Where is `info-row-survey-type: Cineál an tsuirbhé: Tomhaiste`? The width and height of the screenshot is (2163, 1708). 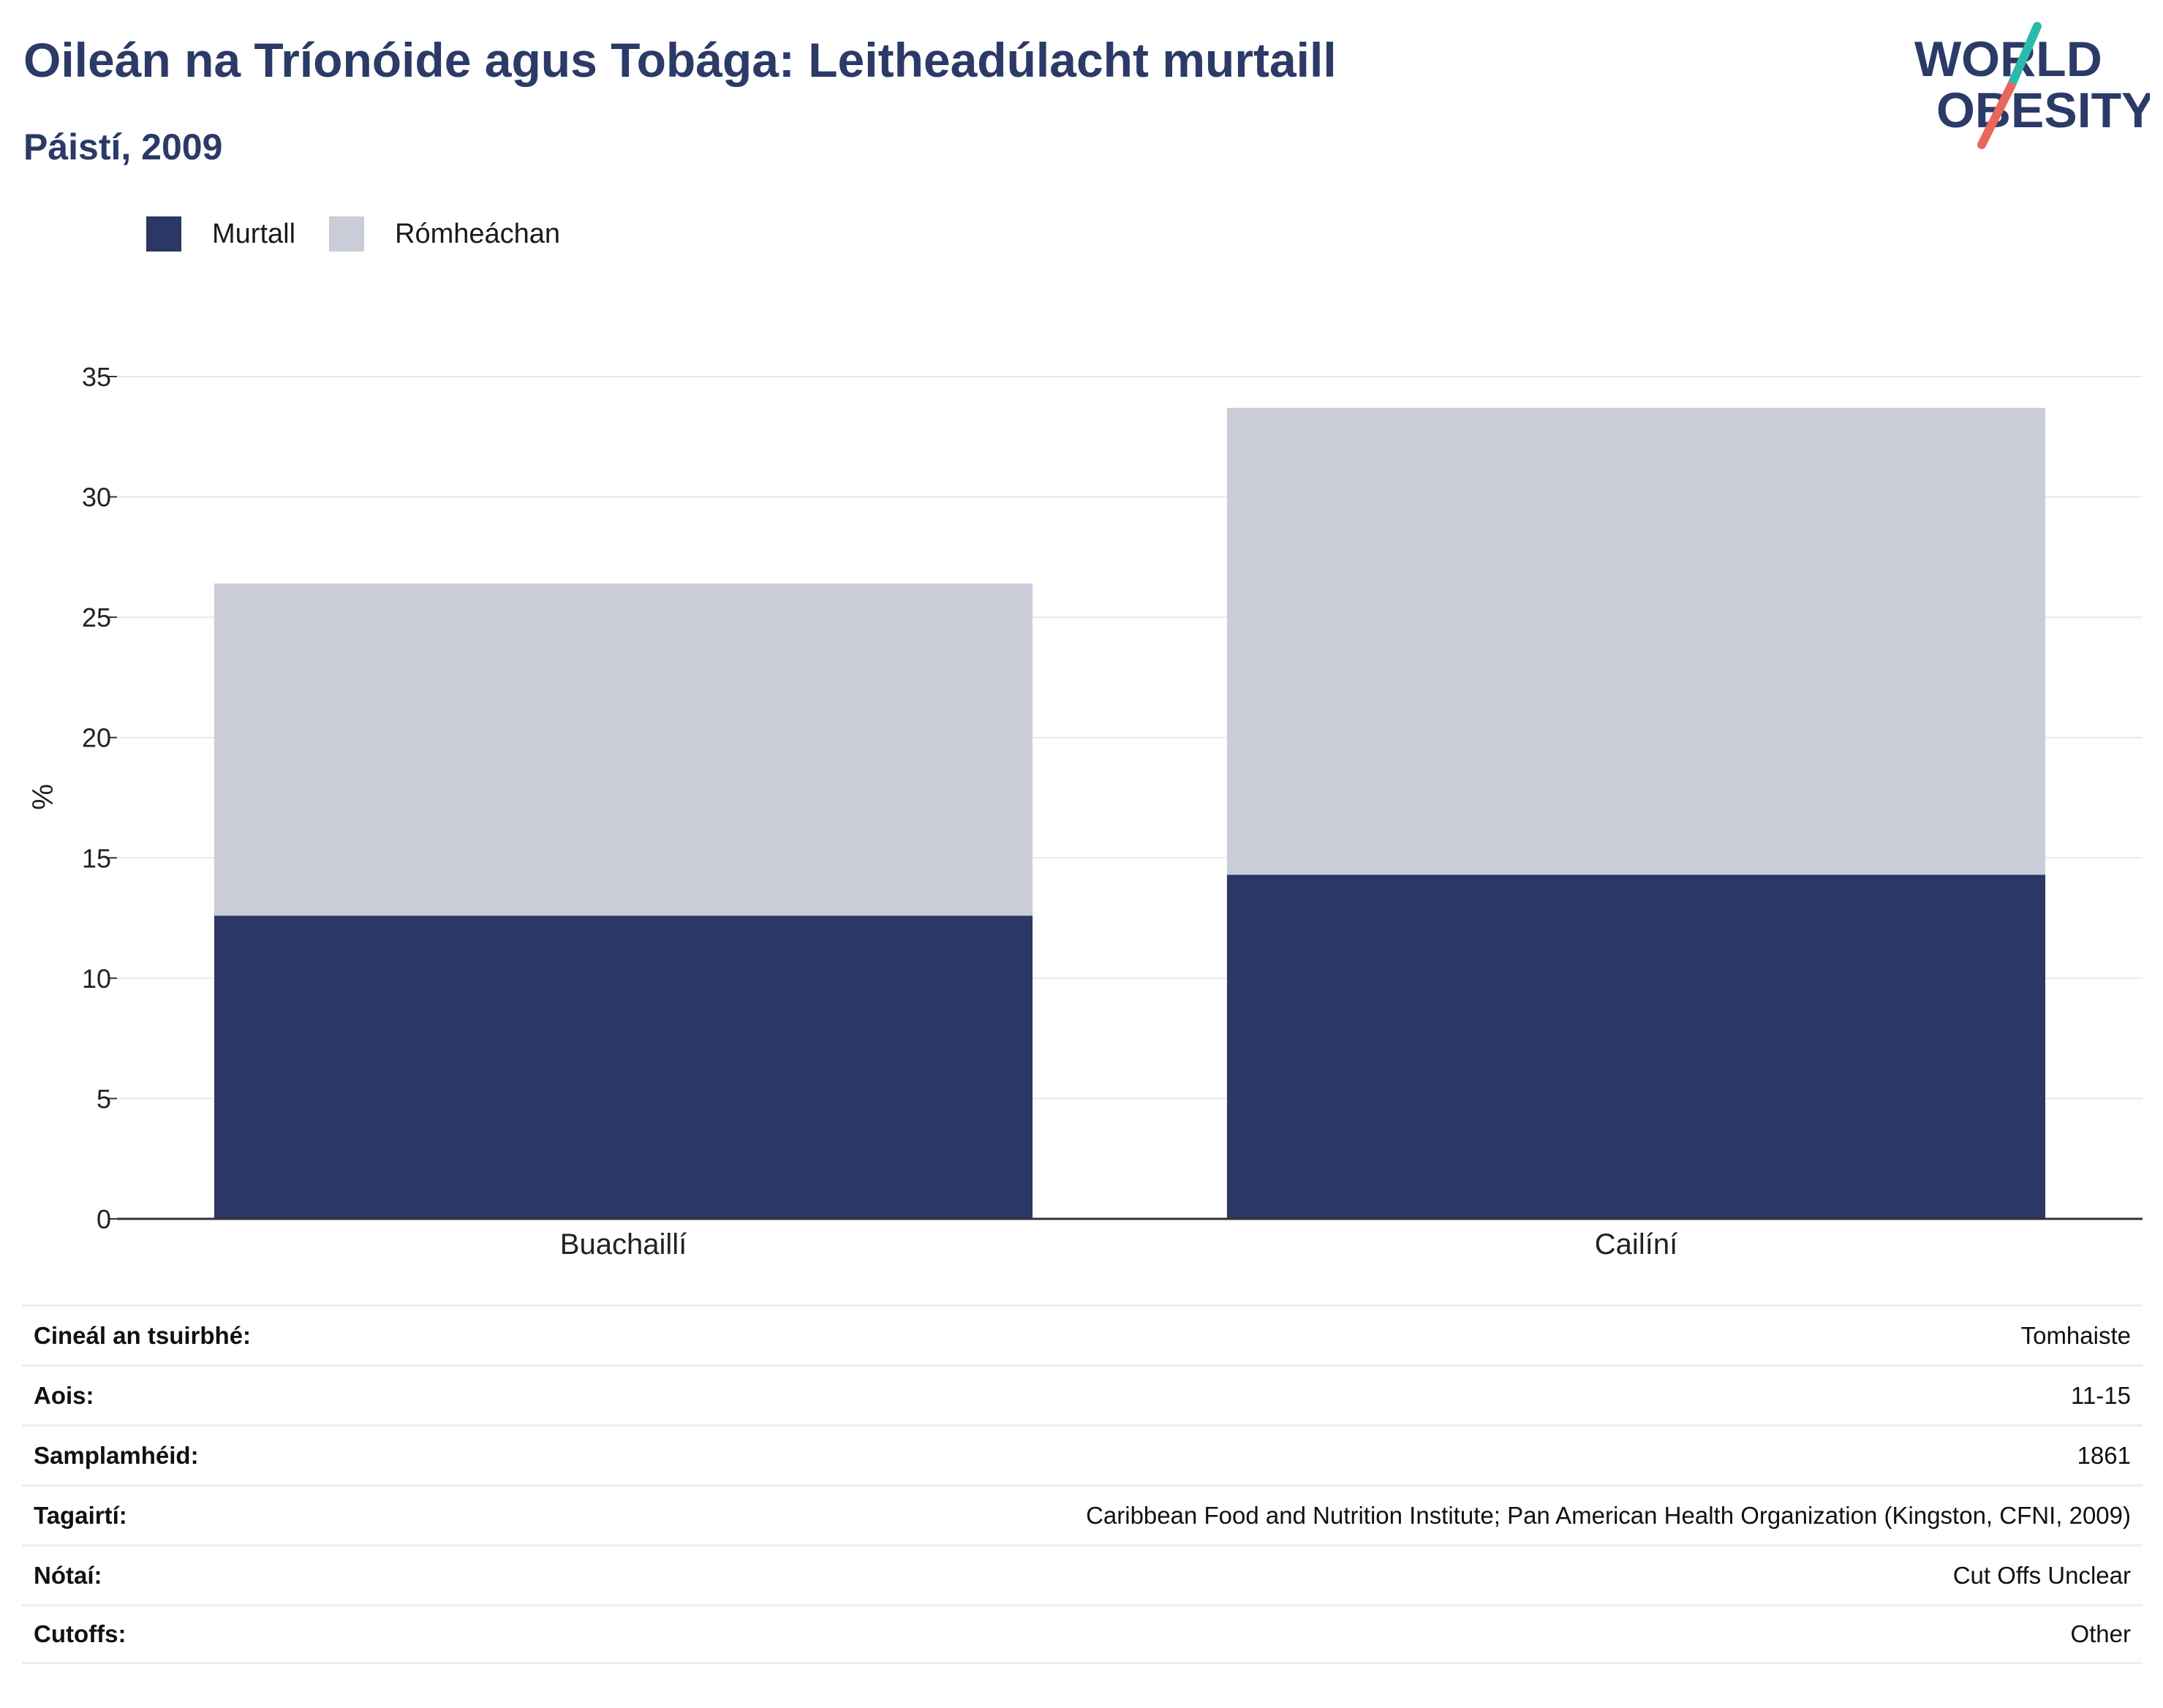
info-row-survey-type: Cineál an tsuirbhé: Tomhaiste is located at coordinates (1082, 1334).